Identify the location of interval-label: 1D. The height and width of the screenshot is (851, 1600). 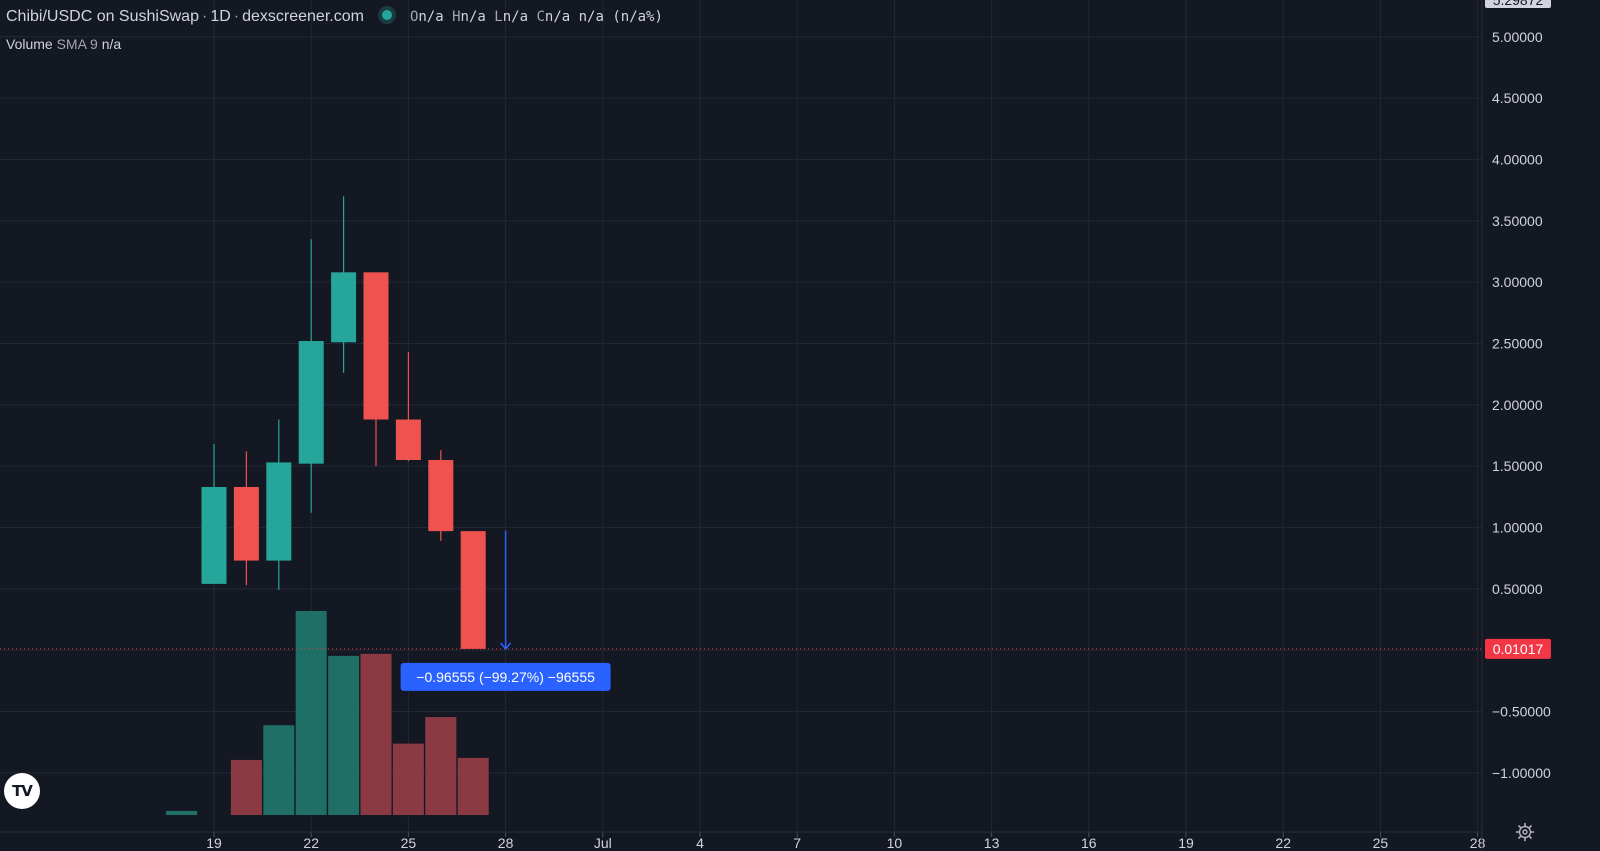
(220, 16).